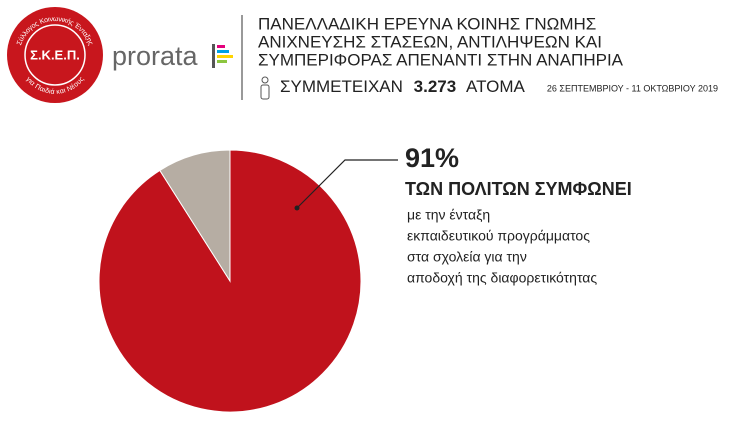 This screenshot has width=734, height=437. Describe the element at coordinates (347, 184) in the screenshot. I see `callout-line` at that location.